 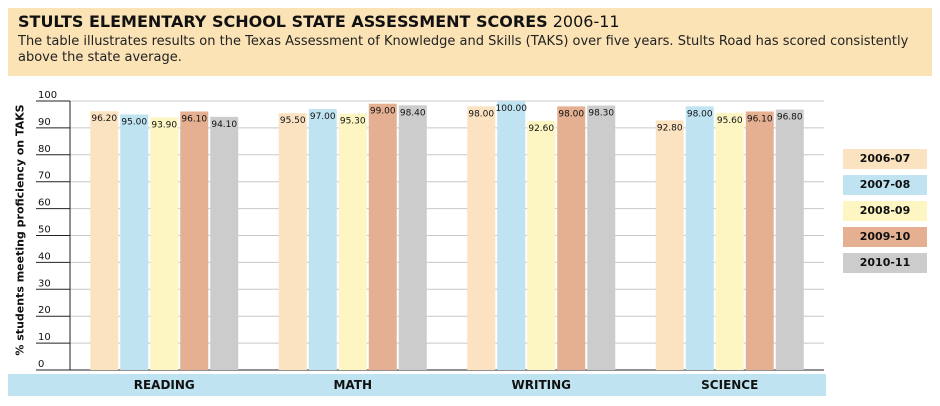 What do you see at coordinates (417, 385) in the screenshot?
I see `x-axis-band` at bounding box center [417, 385].